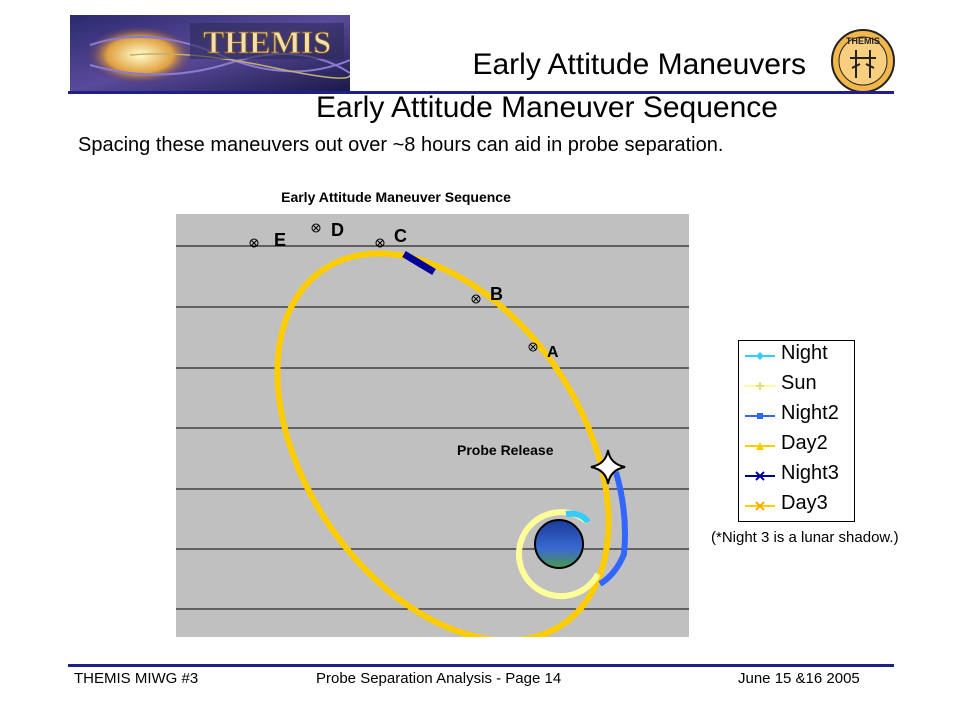  I want to click on themis-emblem: THEMIS, so click(863, 61).